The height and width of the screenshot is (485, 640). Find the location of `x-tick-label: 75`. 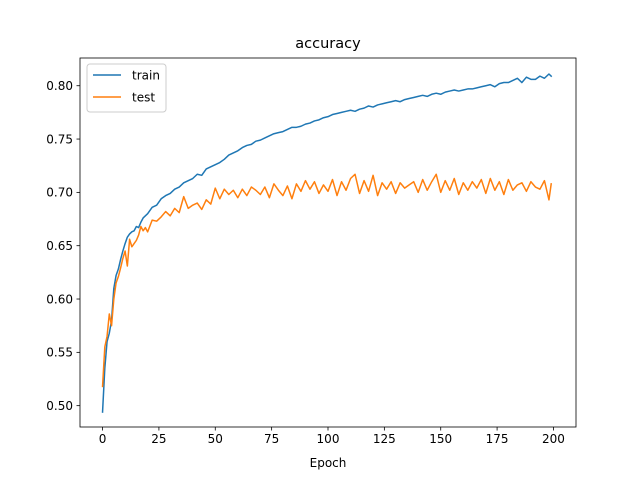

x-tick-label: 75 is located at coordinates (271, 439).